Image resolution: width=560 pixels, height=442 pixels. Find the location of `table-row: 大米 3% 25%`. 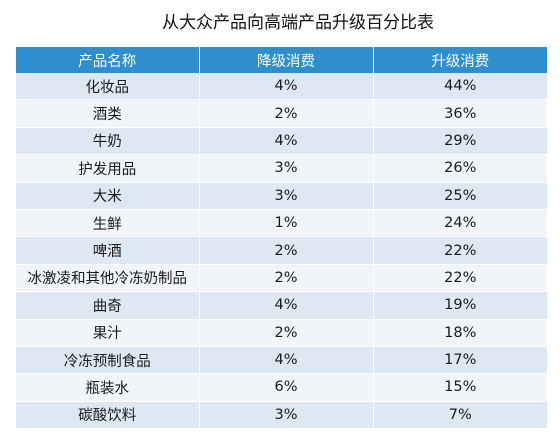

table-row: 大米 3% 25% is located at coordinates (281, 196).